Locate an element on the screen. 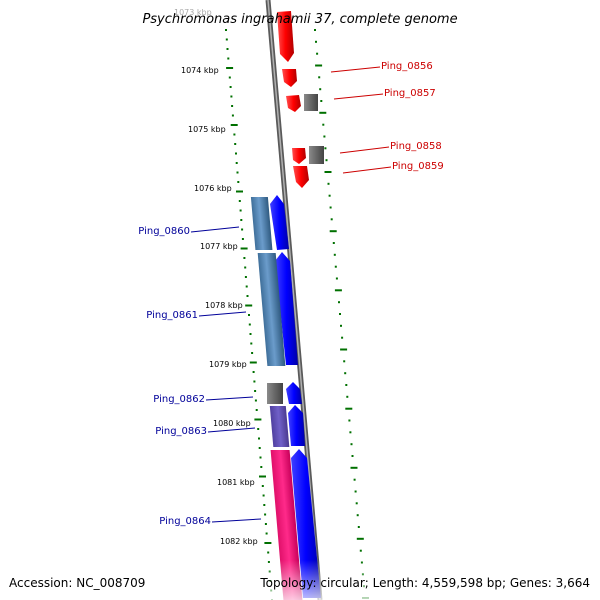  gene-label: Ping_0862 is located at coordinates (179, 399).